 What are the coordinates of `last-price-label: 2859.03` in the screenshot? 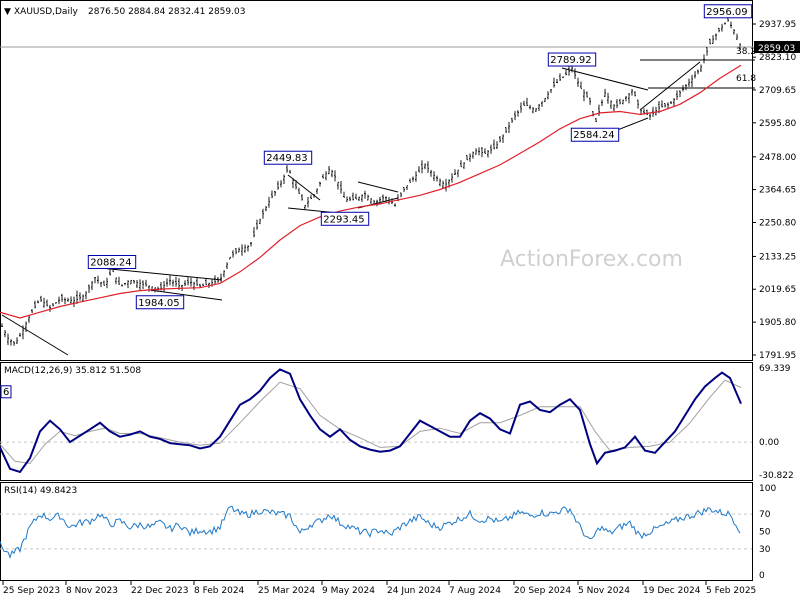 It's located at (776, 49).